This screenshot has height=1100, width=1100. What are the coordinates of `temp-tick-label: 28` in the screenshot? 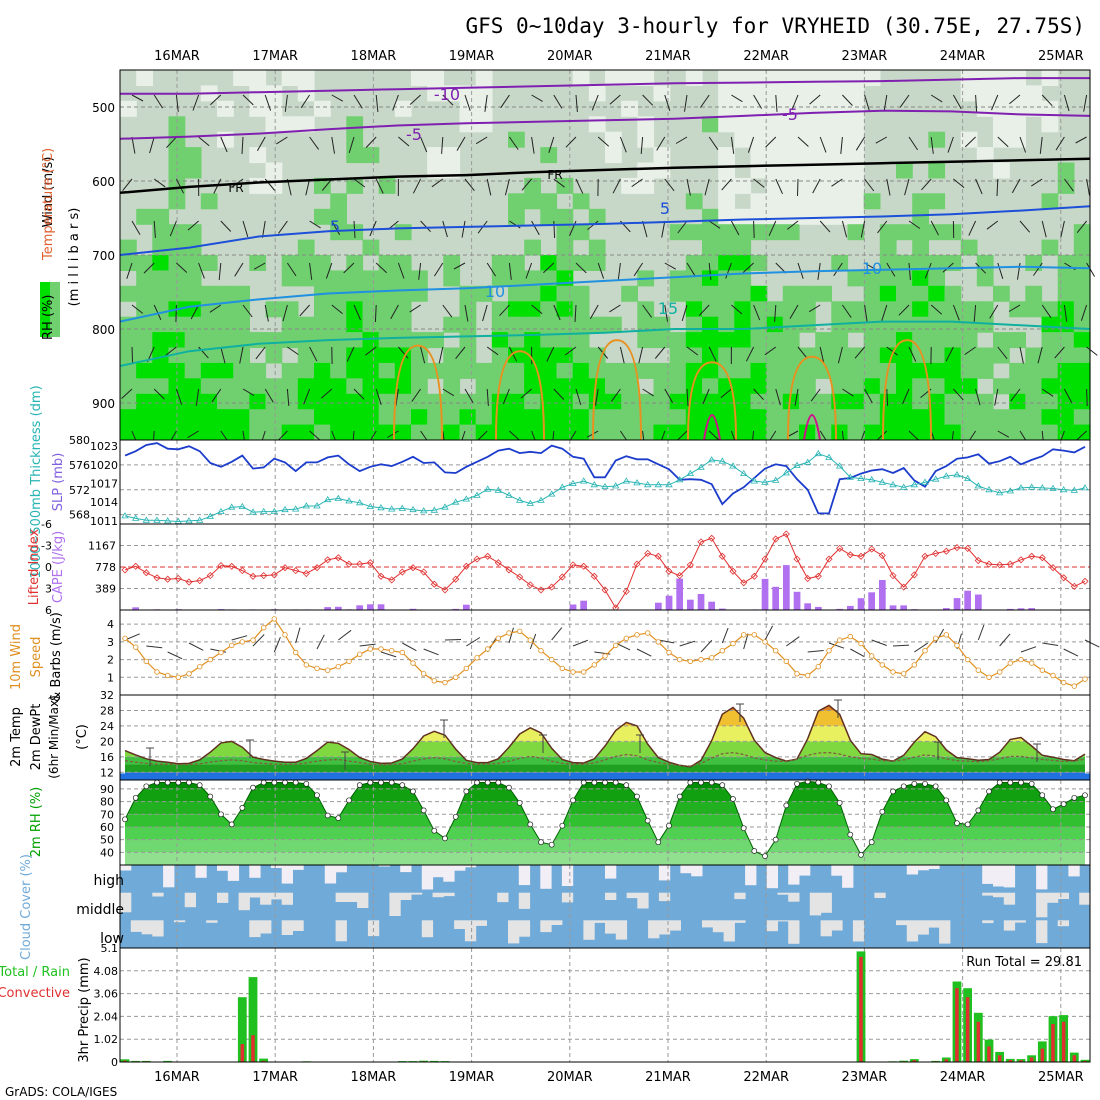 It's located at (107, 710).